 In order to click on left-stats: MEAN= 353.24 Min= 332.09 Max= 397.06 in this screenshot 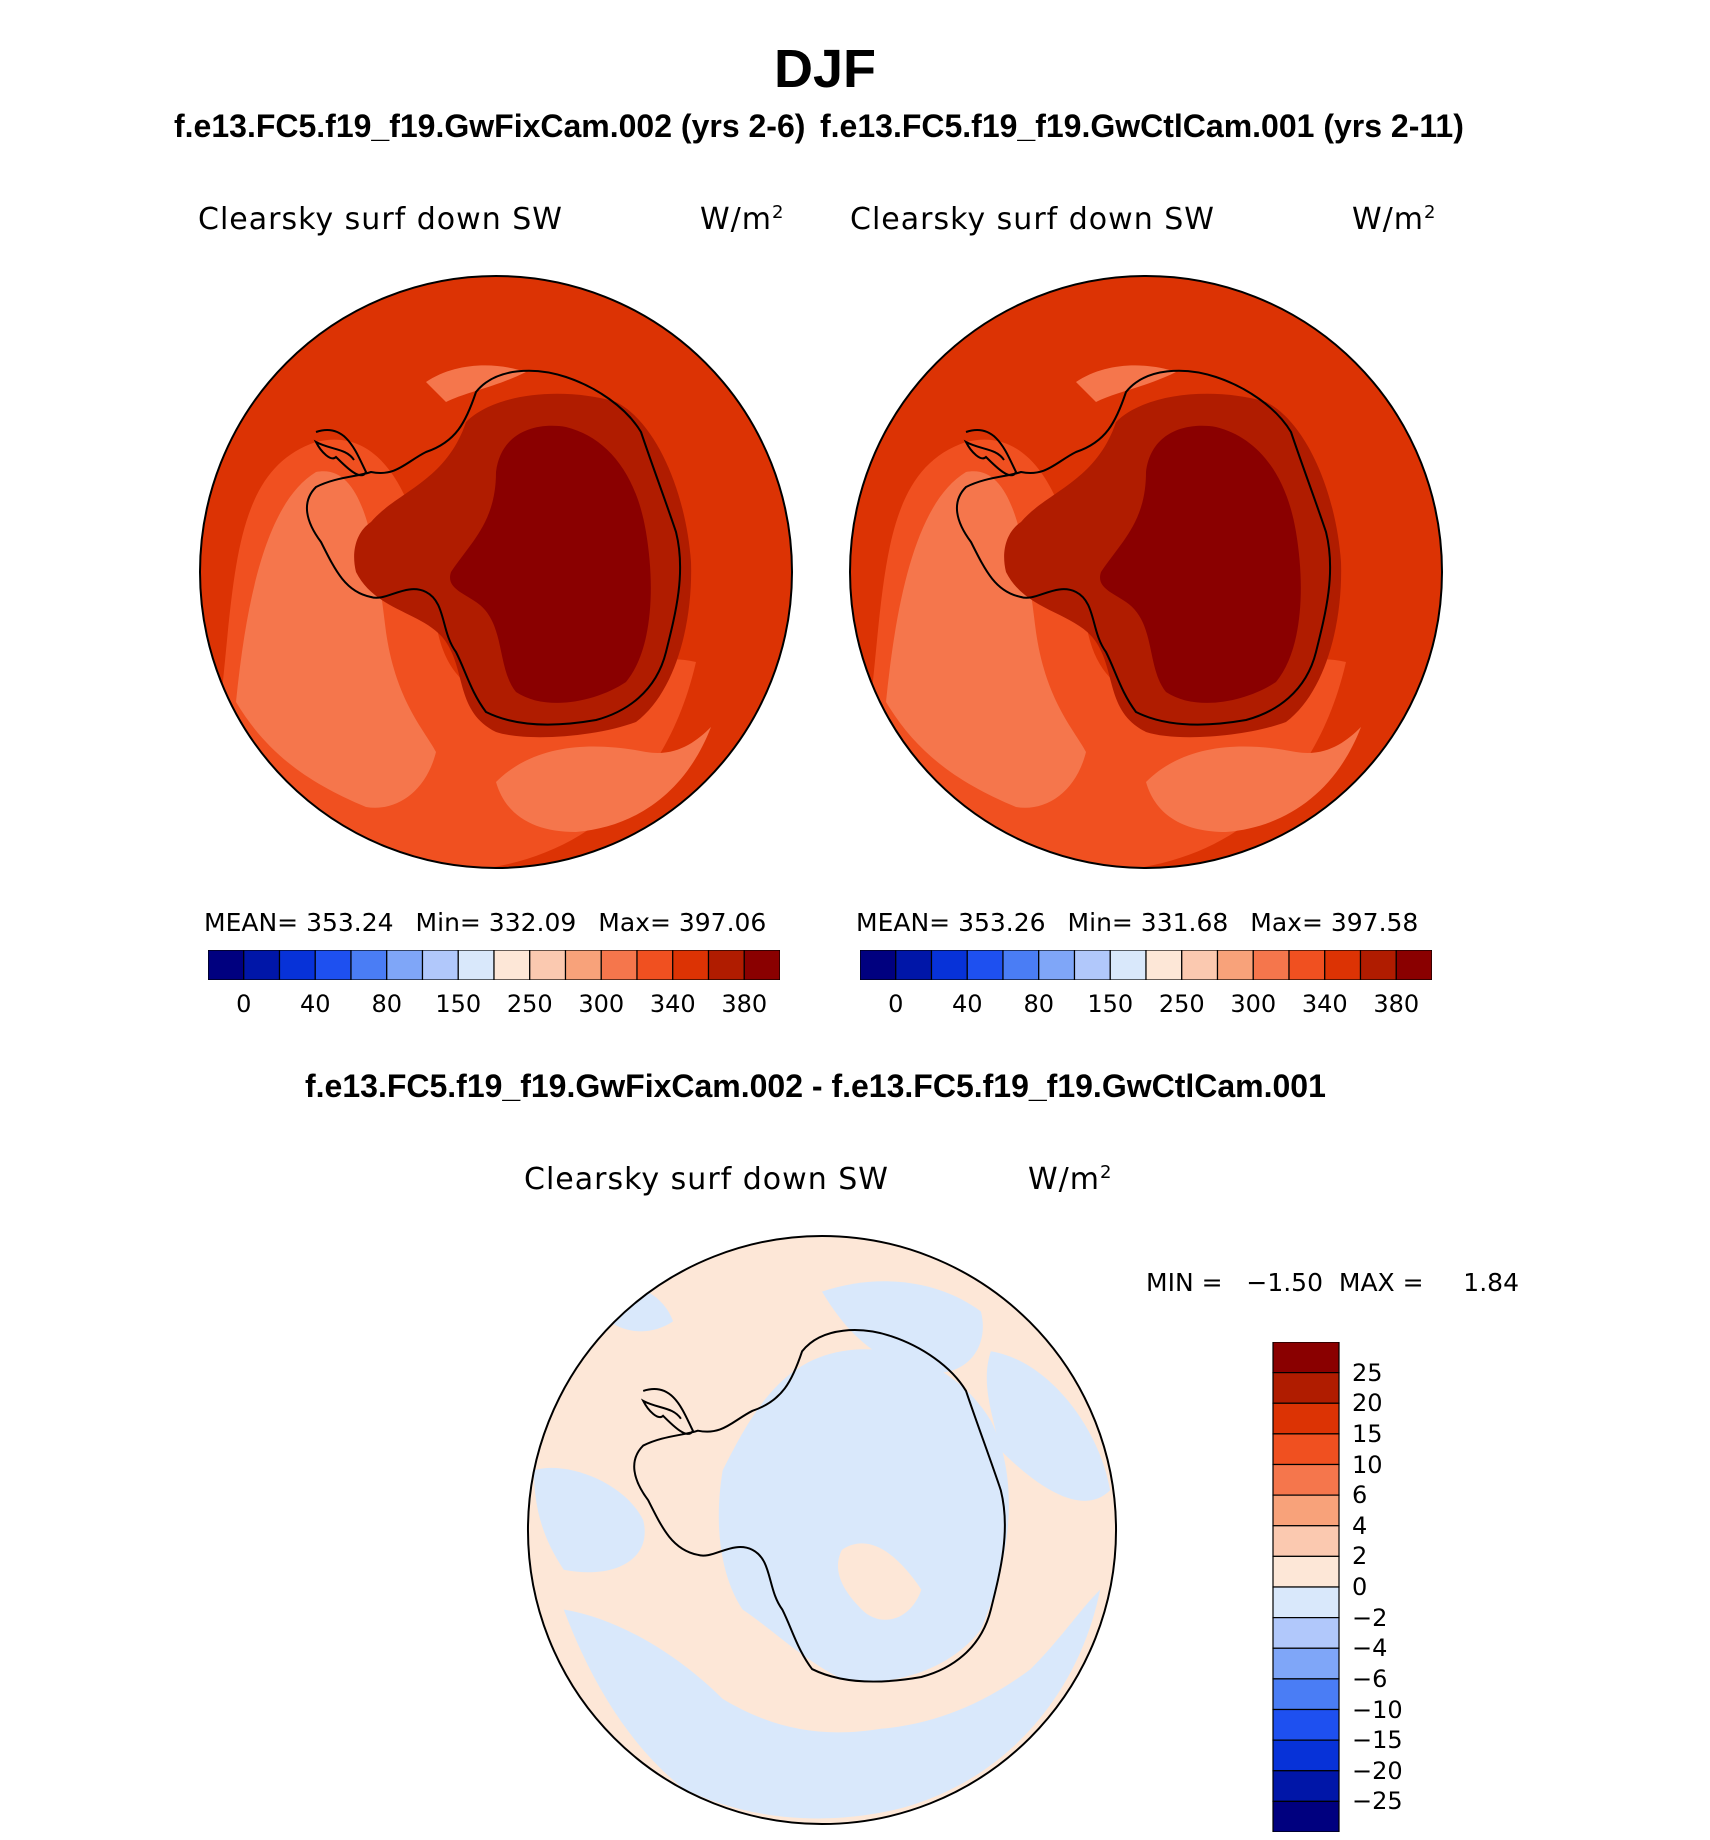, I will do `click(496, 922)`.